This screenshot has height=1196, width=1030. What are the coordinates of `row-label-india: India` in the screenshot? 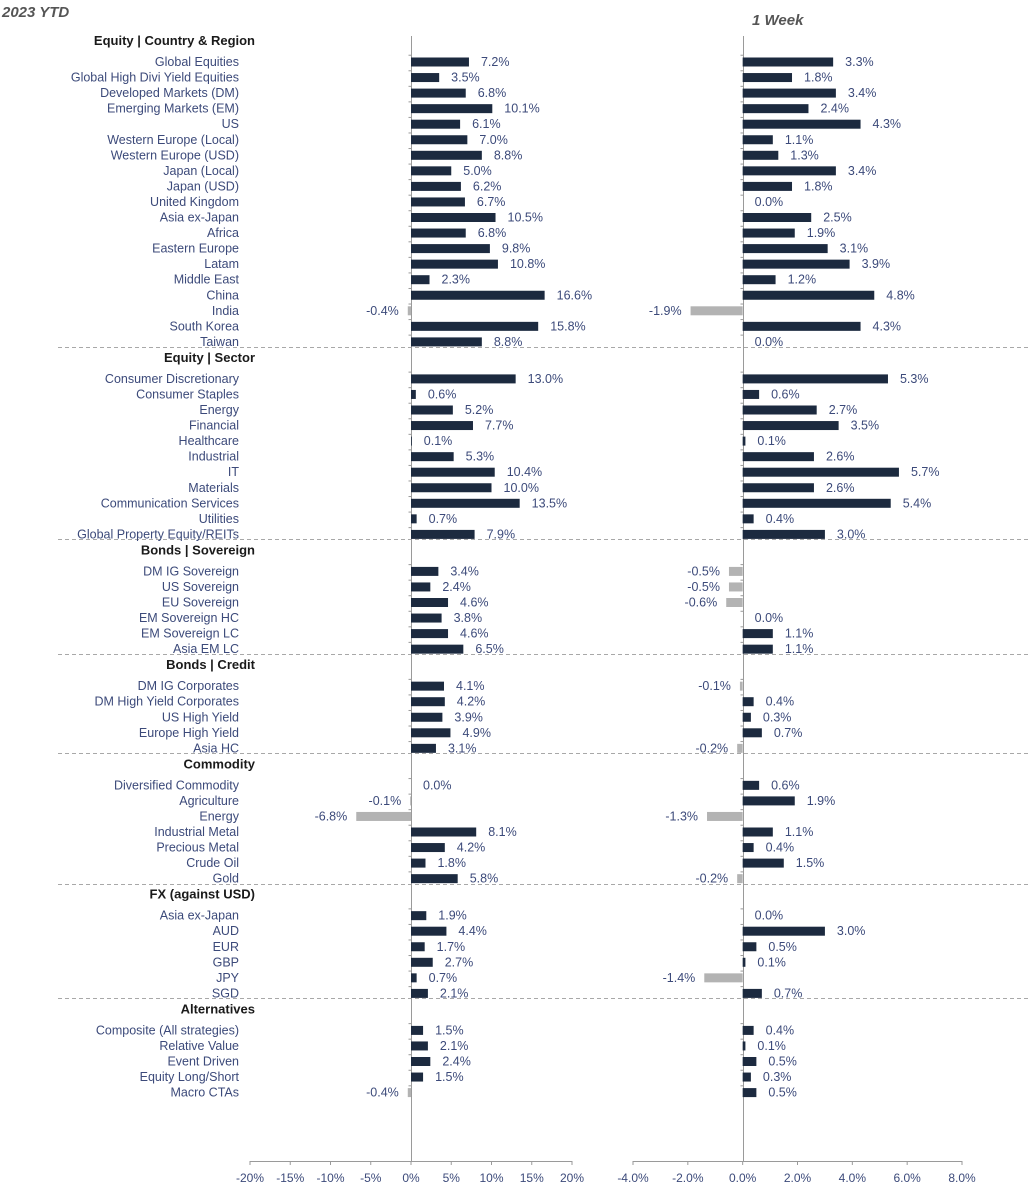 It's located at (225, 311).